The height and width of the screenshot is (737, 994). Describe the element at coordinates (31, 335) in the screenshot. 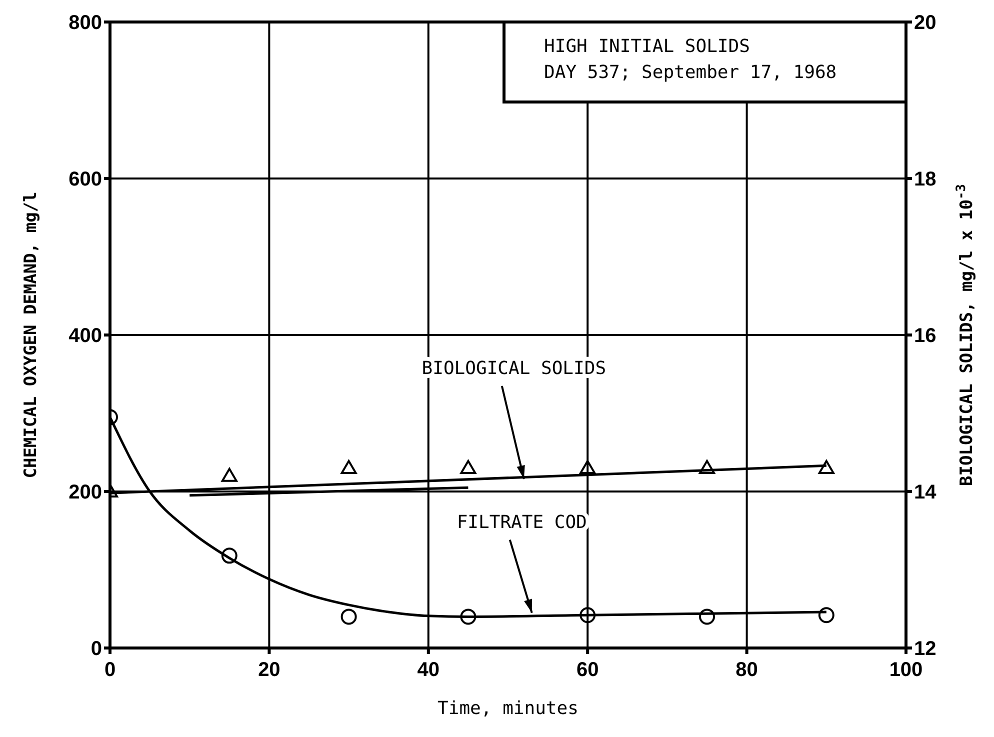

I see `y-axis-title: CHEMICAL OXYGEN DEMAND, mg/l` at that location.